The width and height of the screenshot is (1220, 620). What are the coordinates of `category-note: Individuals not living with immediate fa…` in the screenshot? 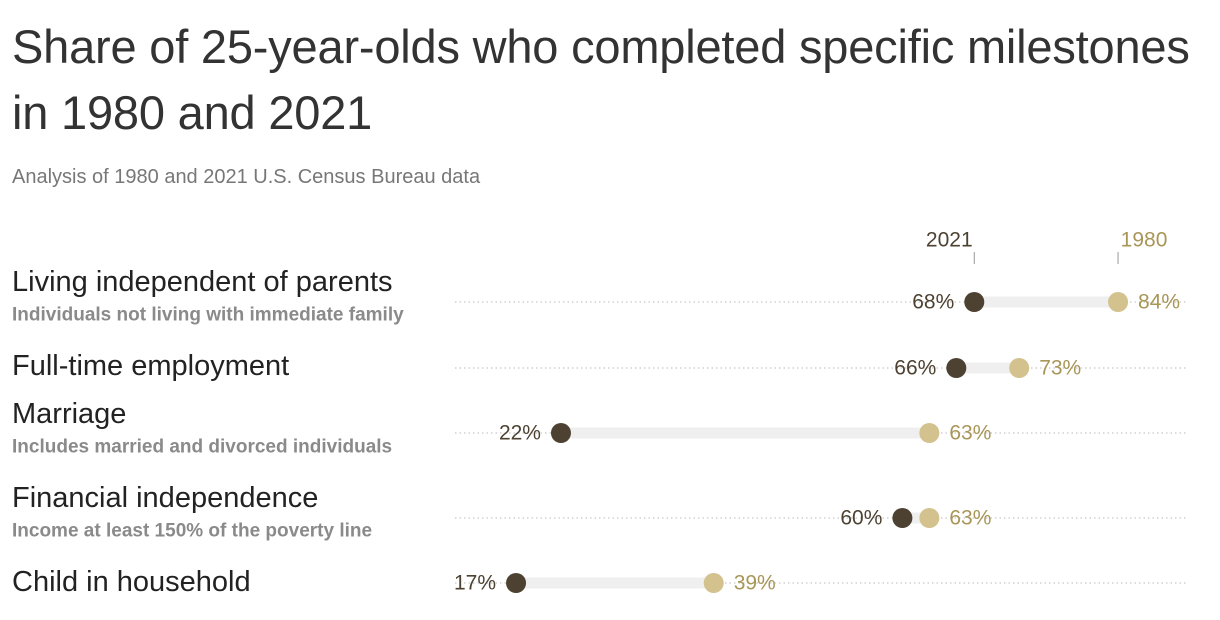 It's located at (208, 315).